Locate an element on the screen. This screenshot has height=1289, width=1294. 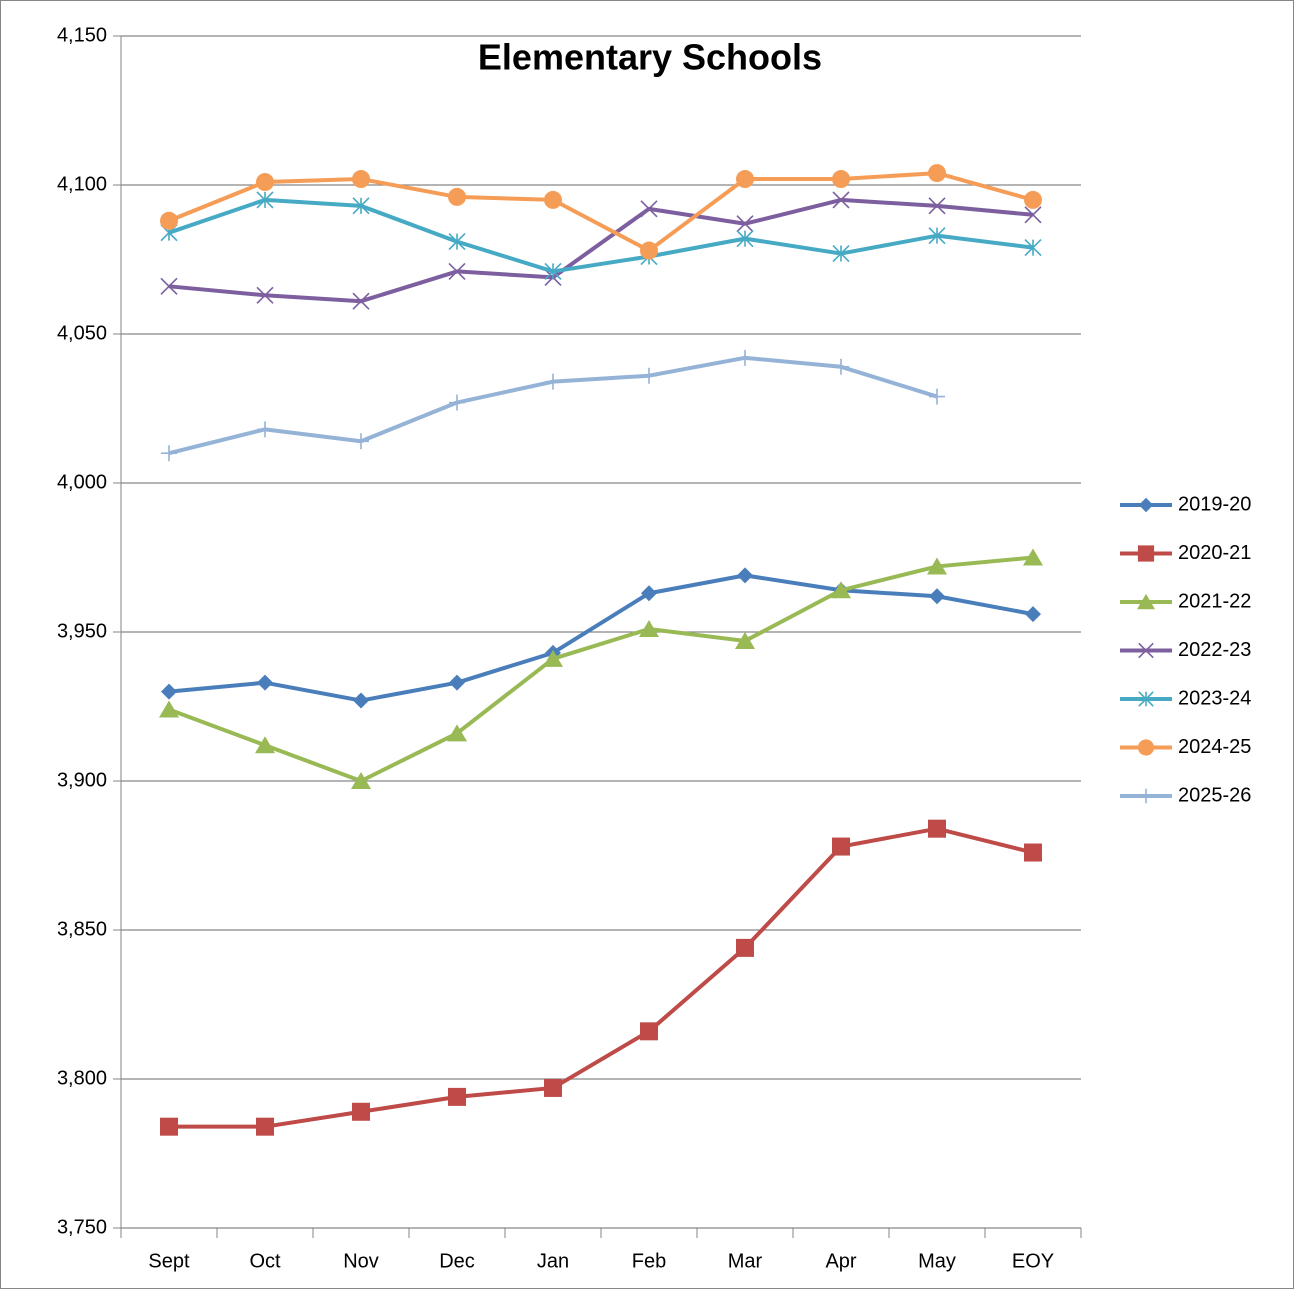
legend-label: 2019-20 is located at coordinates (1214, 504).